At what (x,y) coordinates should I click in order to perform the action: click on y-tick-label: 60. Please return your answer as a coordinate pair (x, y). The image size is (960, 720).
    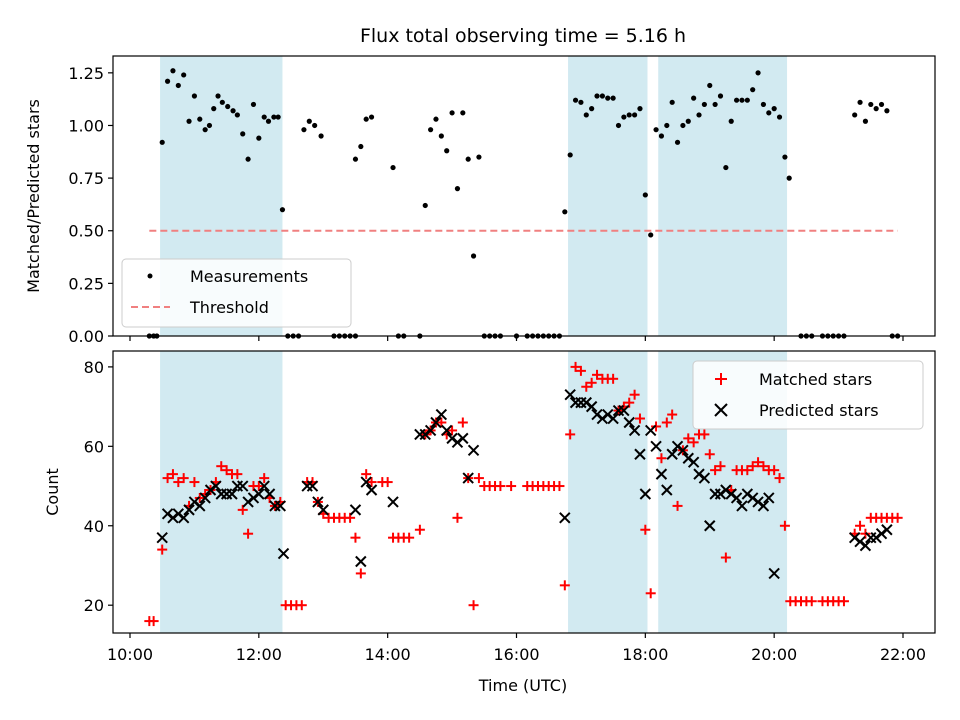
    Looking at the image, I should click on (94, 446).